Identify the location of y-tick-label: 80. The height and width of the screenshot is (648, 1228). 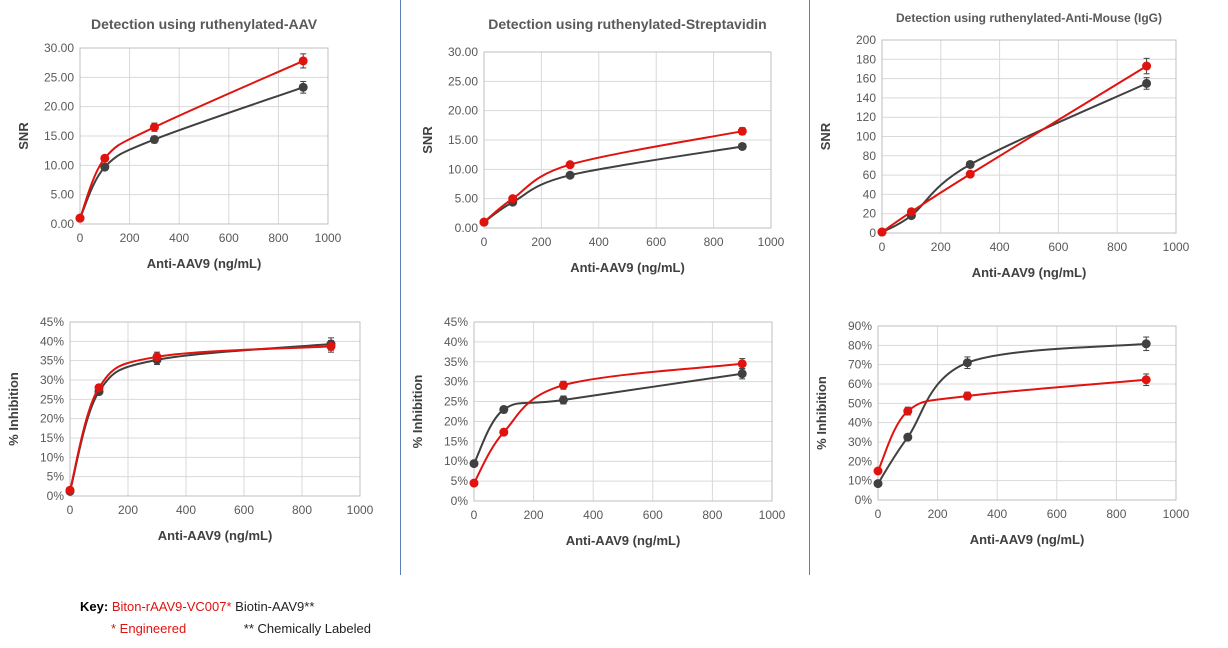
(870, 156).